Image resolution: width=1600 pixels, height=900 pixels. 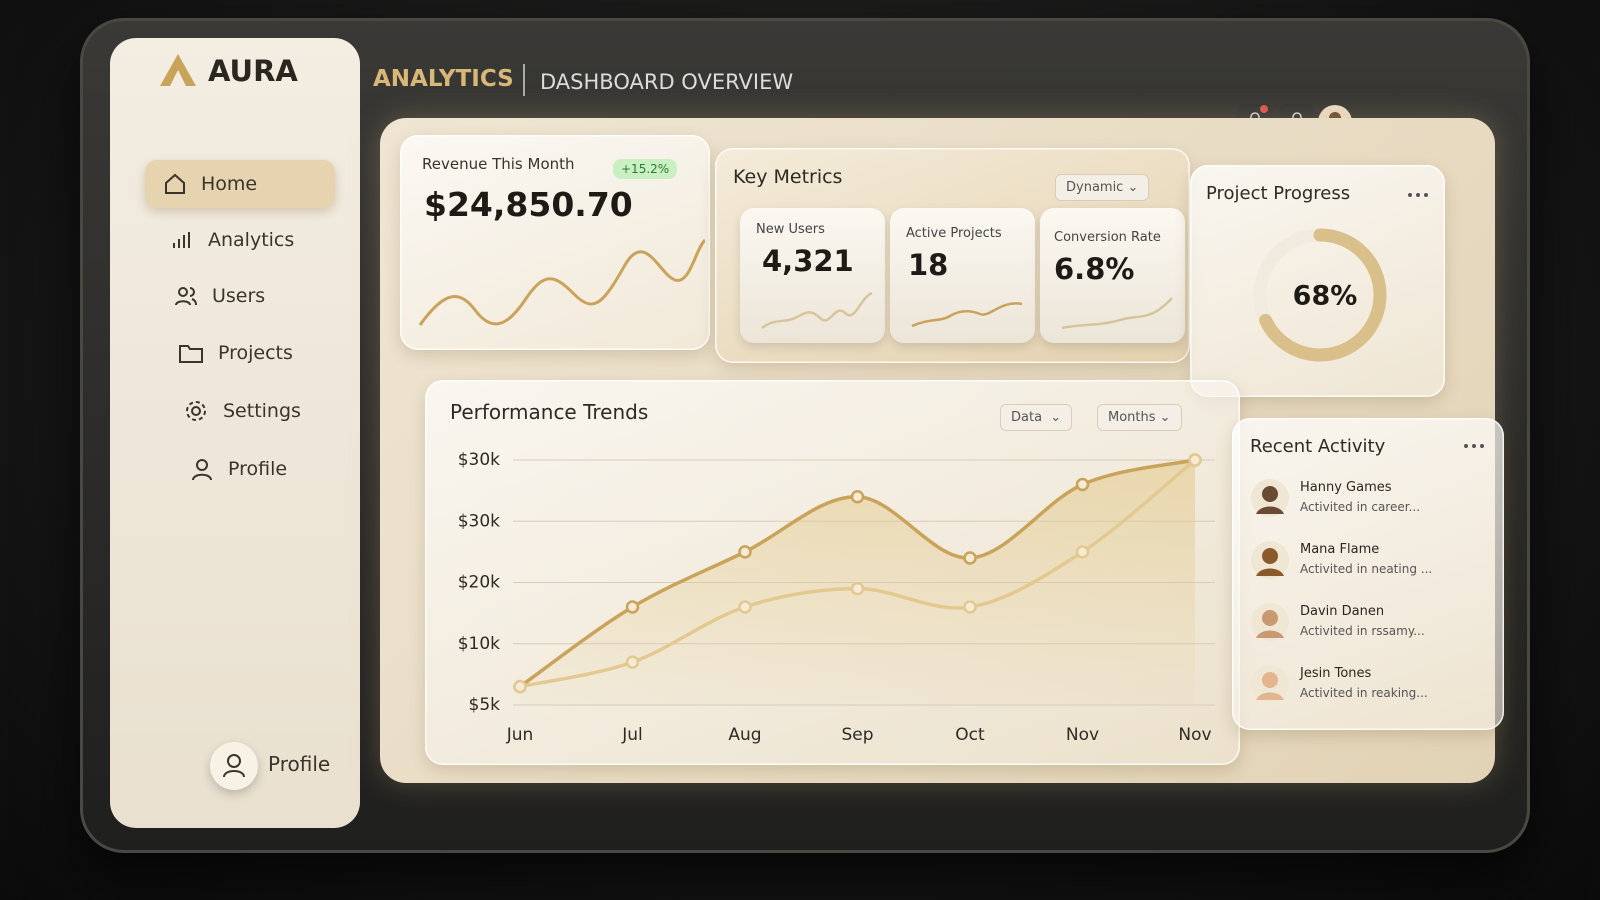 I want to click on card-title: Recent Activity, so click(x=1318, y=446).